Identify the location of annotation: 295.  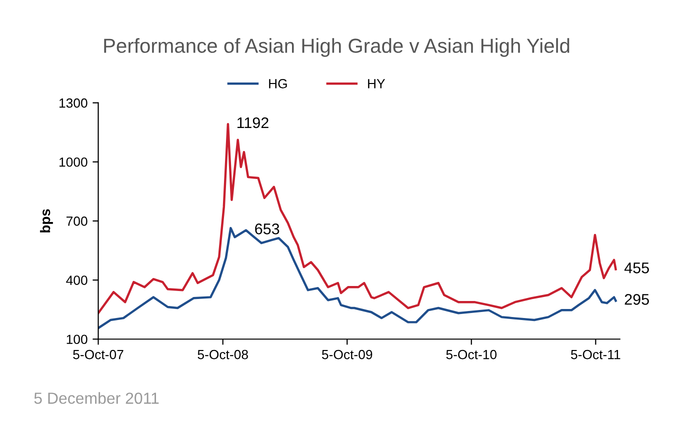
(636, 299).